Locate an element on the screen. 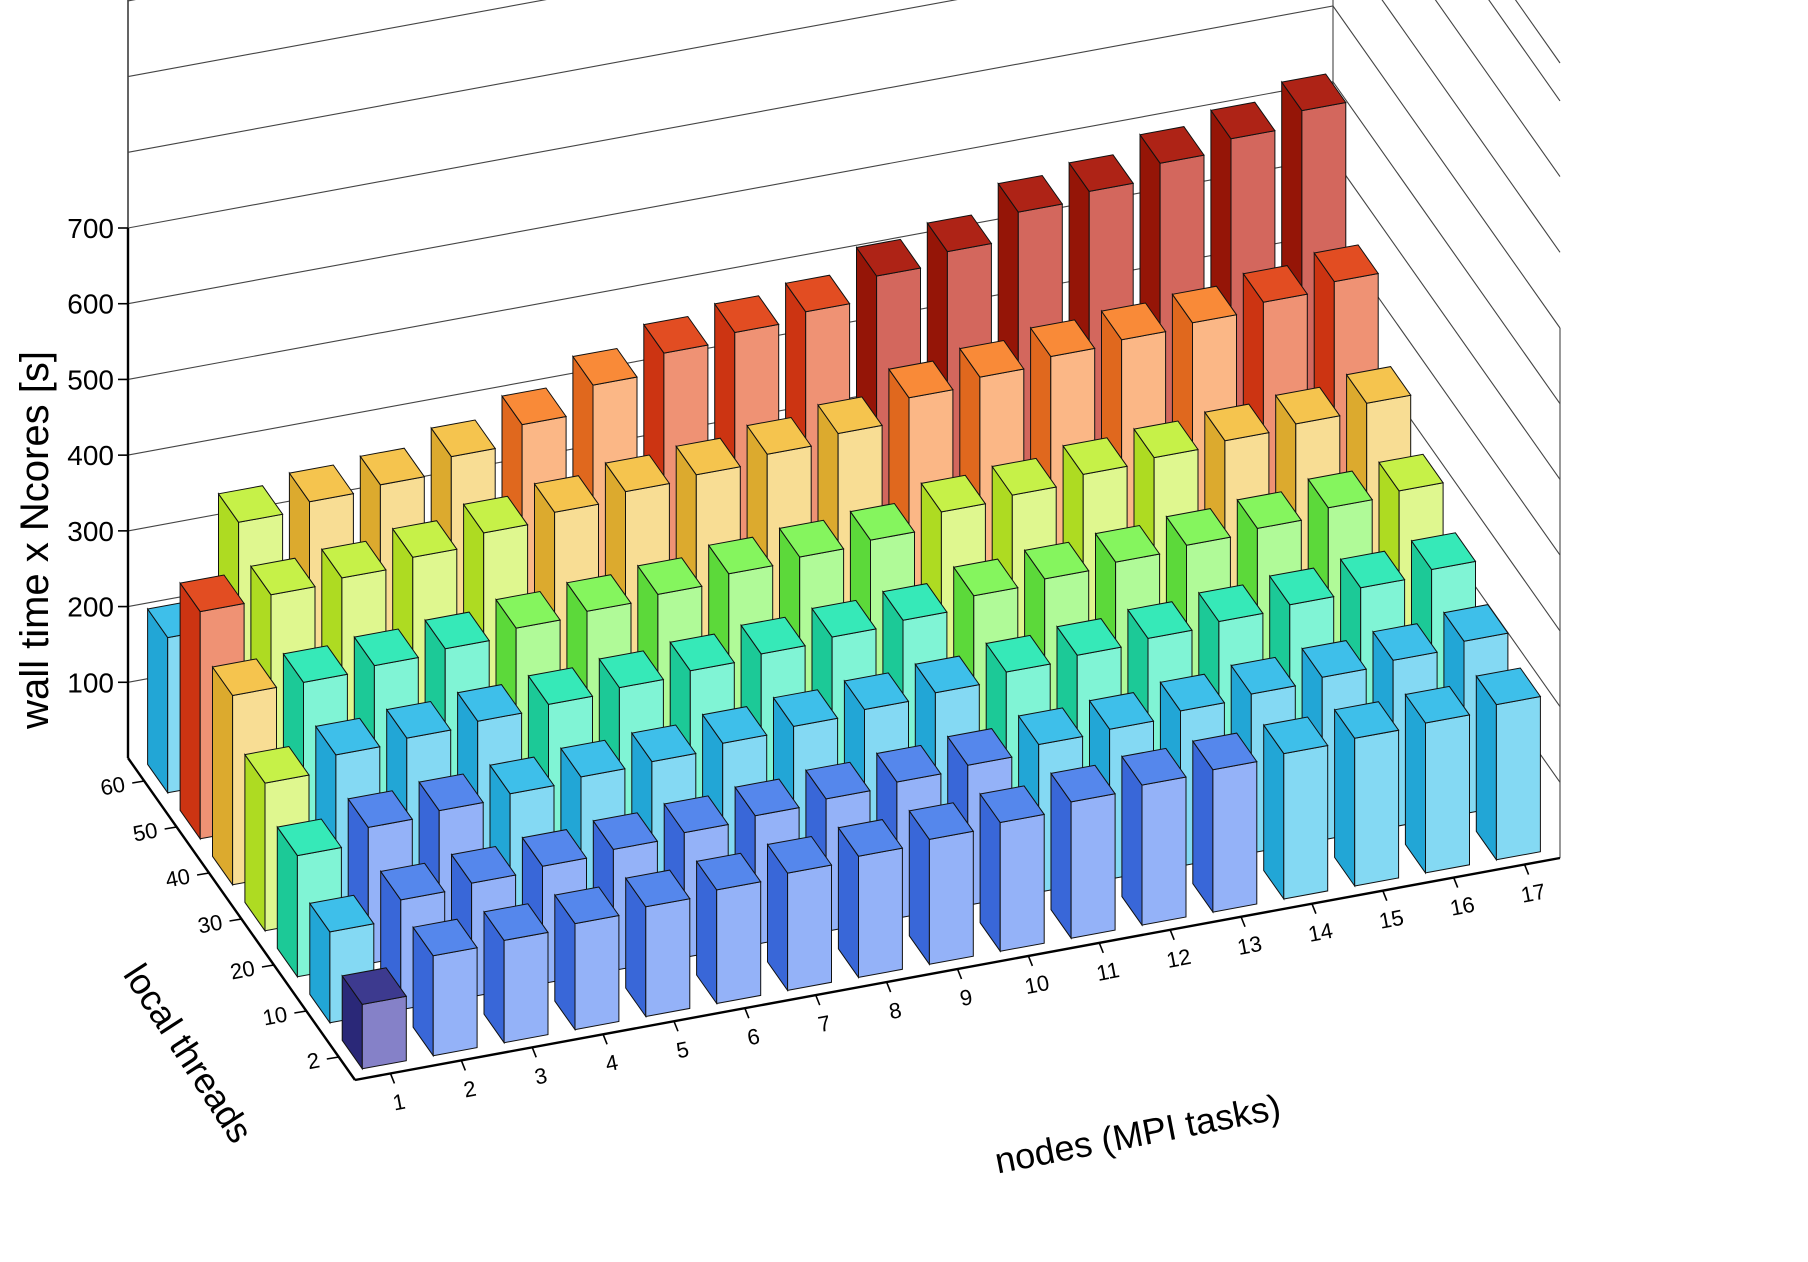 This screenshot has height=1262, width=1808. x-tick-label: 2 is located at coordinates (469, 1089).